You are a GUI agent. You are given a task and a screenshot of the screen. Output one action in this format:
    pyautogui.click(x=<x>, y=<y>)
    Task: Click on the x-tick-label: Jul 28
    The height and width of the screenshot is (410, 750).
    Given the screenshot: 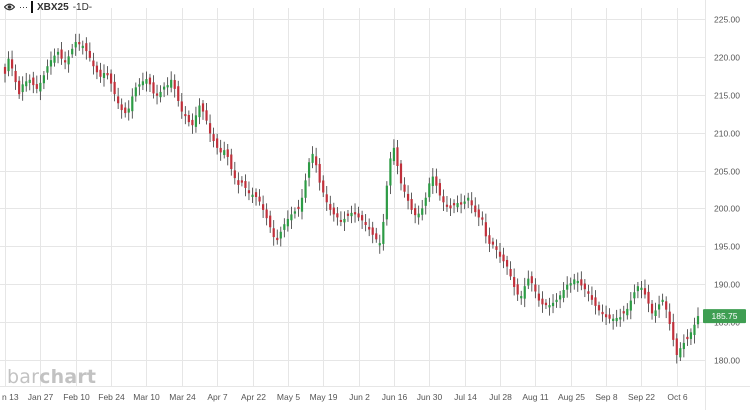 What is the action you would take?
    pyautogui.click(x=500, y=397)
    